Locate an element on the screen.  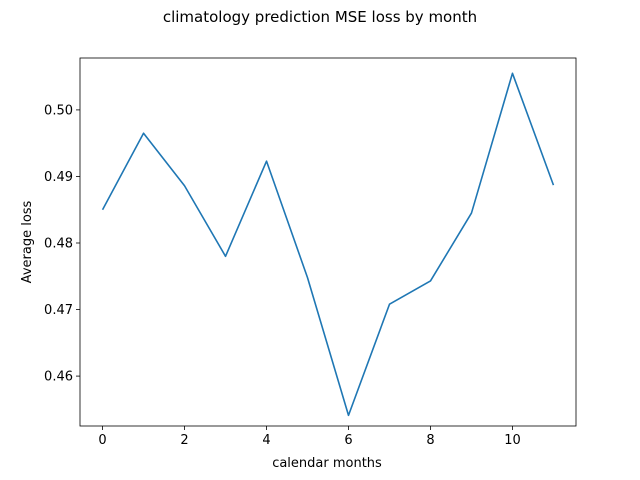
x-axis: 0 2 4 6 8 10 is located at coordinates (309, 437).